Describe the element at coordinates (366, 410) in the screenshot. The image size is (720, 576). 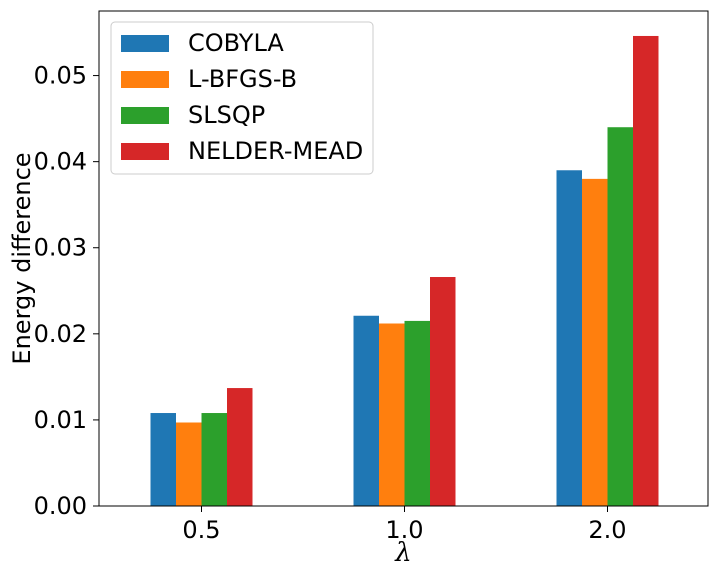
I see `bar-cobyla-1.0` at that location.